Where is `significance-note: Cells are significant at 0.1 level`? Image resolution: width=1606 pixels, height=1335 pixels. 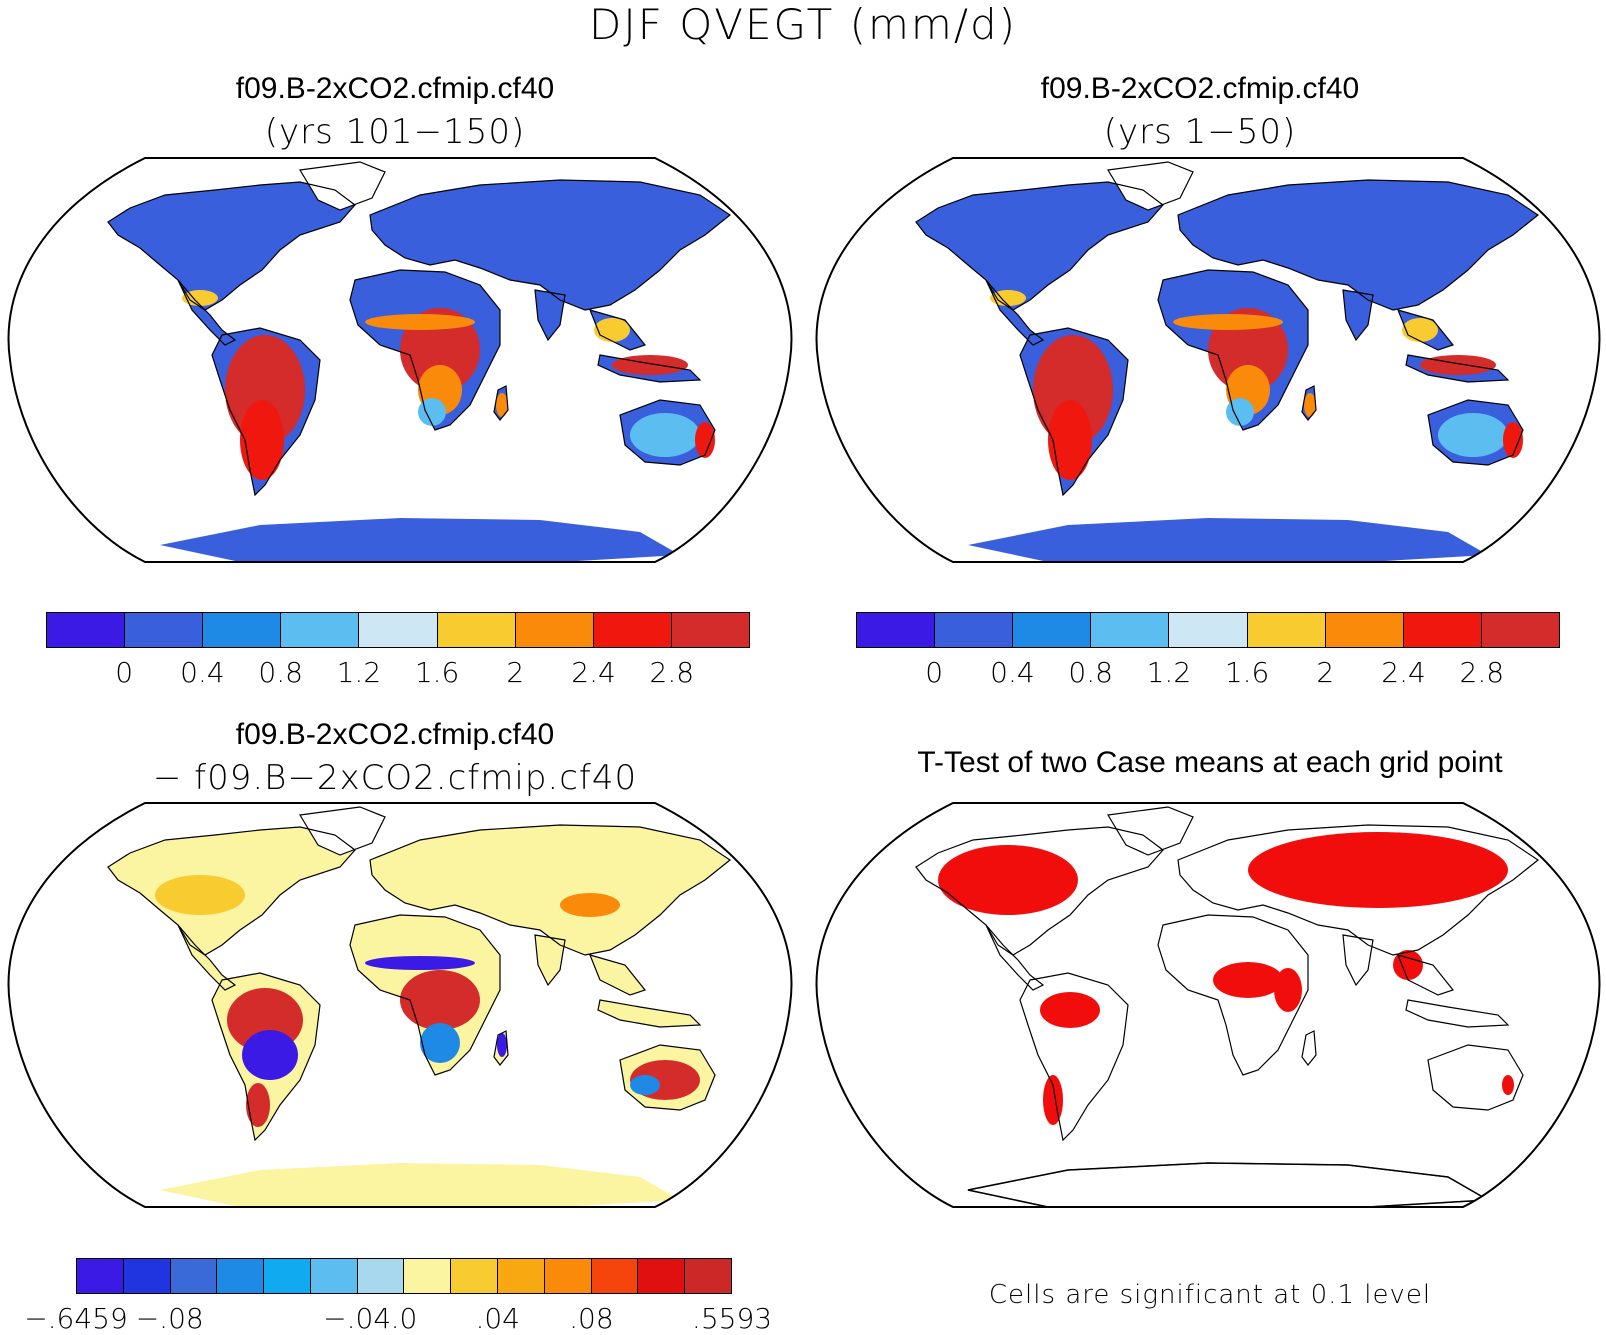 significance-note: Cells are significant at 0.1 level is located at coordinates (1210, 1295).